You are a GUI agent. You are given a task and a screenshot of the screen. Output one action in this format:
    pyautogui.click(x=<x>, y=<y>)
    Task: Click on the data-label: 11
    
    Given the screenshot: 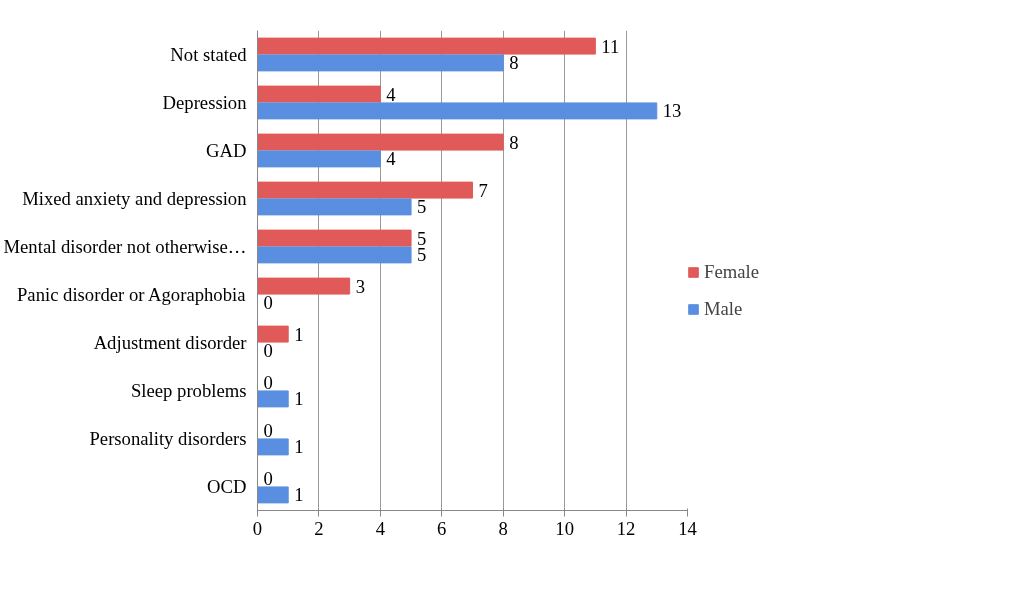 What is the action you would take?
    pyautogui.click(x=610, y=46)
    